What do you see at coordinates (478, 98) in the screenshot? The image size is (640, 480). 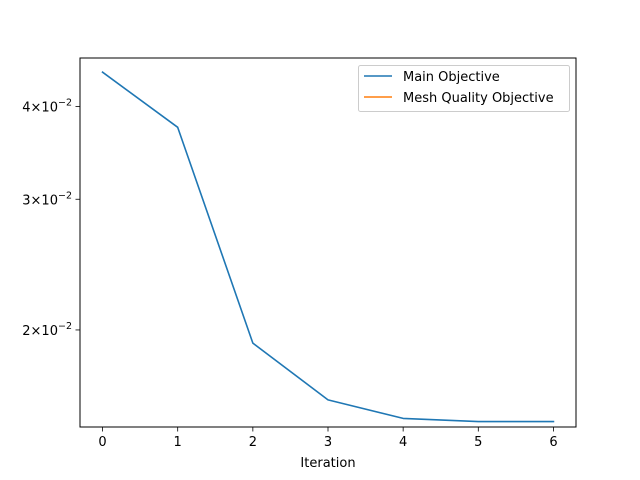 I see `legend-label-mesh-quality-objective: Mesh Quality Objective` at bounding box center [478, 98].